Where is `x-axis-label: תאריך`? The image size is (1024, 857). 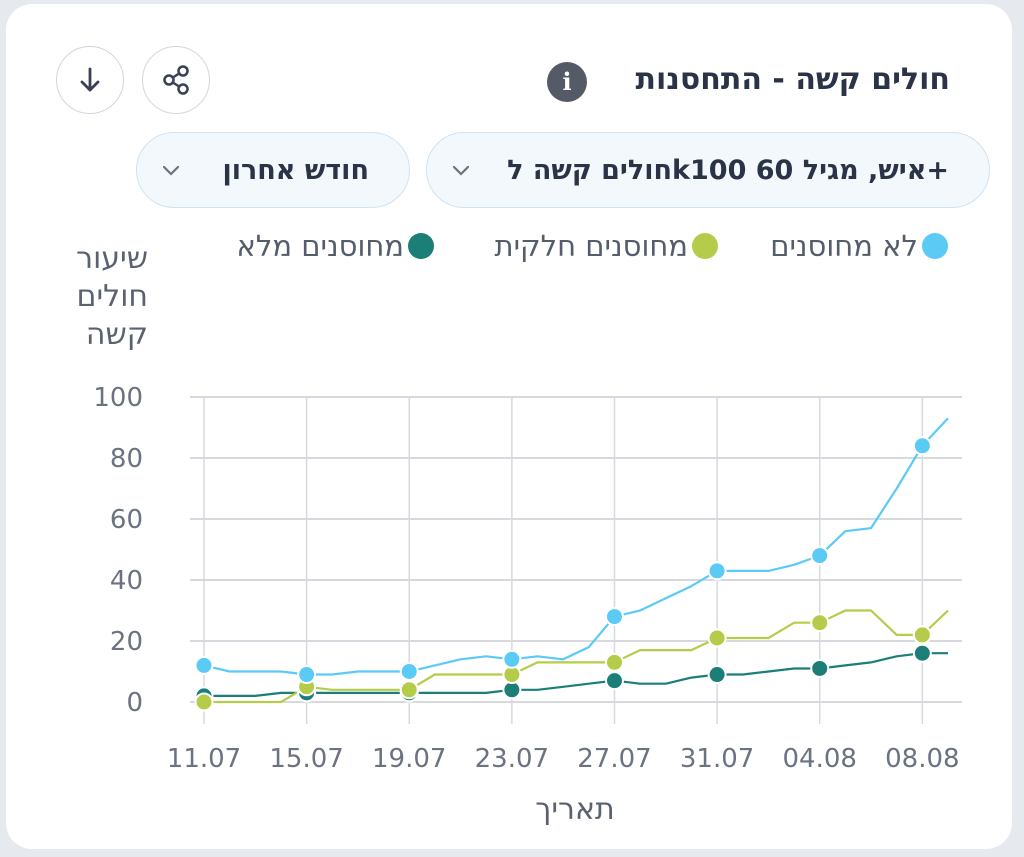 x-axis-label: תאריך is located at coordinates (575, 809).